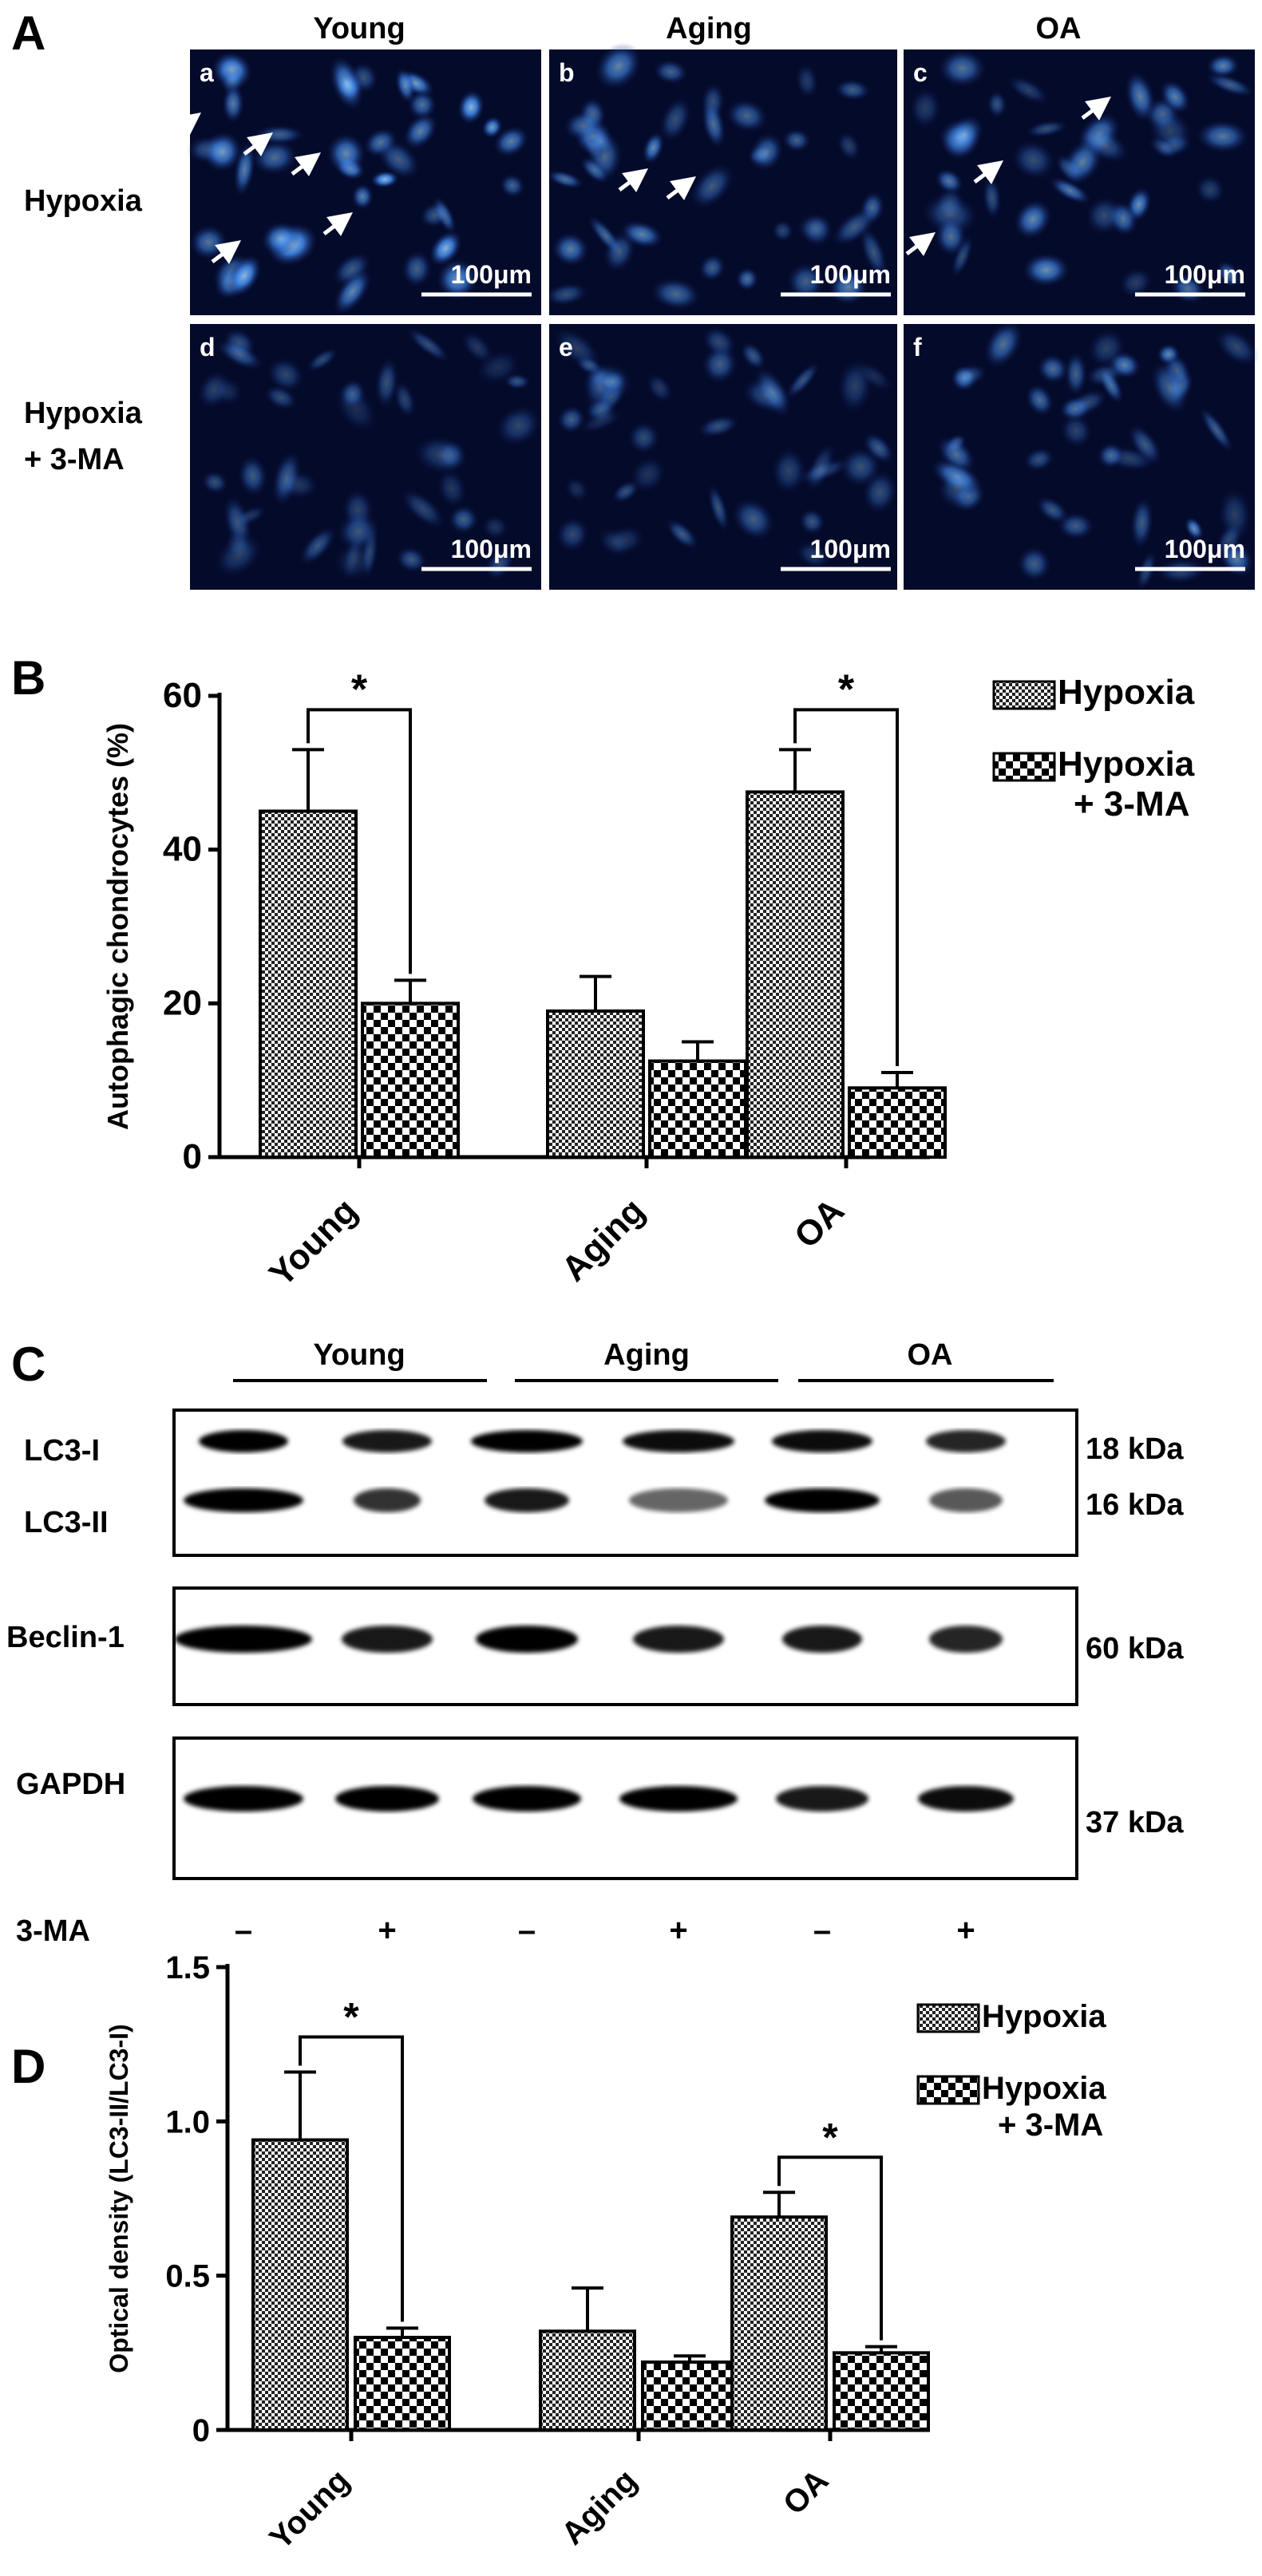 Image resolution: width=1262 pixels, height=2576 pixels. Describe the element at coordinates (625, 1483) in the screenshot. I see `blot-box-lc3` at that location.